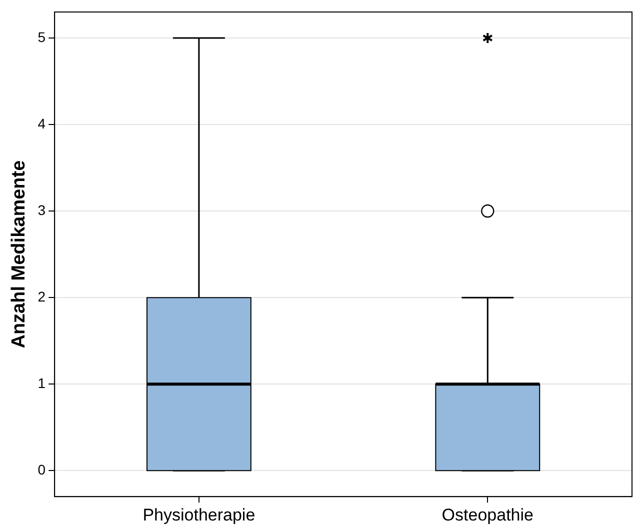 The image size is (635, 529). Describe the element at coordinates (42, 296) in the screenshot. I see `y-tick-label: 2` at that location.